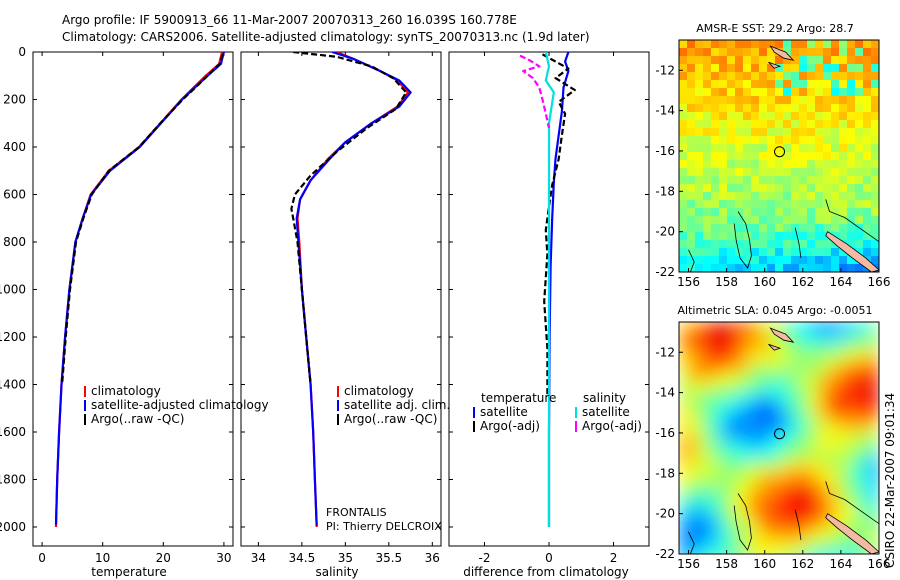 Image resolution: width=900 pixels, height=580 pixels. What do you see at coordinates (665, 191) in the screenshot?
I see `y-tick-label: -18` at bounding box center [665, 191].